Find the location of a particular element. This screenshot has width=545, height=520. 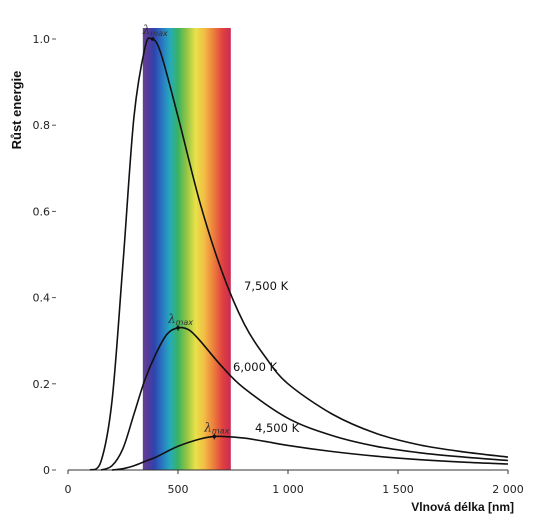

series-labels: 7,500 K 6,000 K 4,500 K is located at coordinates (266, 357).